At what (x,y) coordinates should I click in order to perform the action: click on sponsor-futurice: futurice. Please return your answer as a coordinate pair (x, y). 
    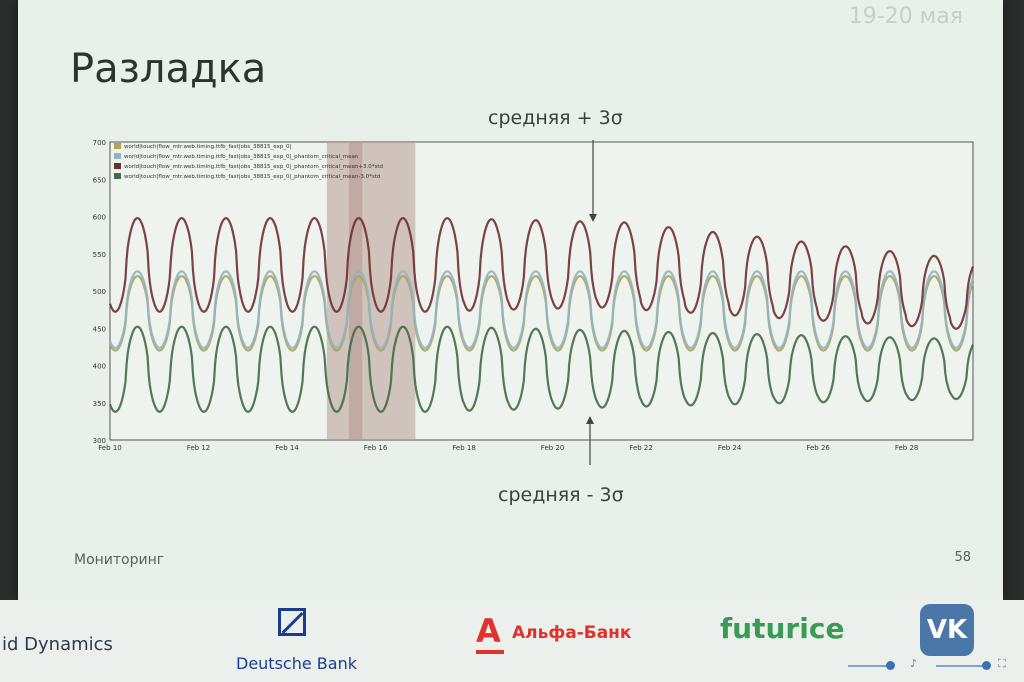
    Looking at the image, I should click on (782, 628).